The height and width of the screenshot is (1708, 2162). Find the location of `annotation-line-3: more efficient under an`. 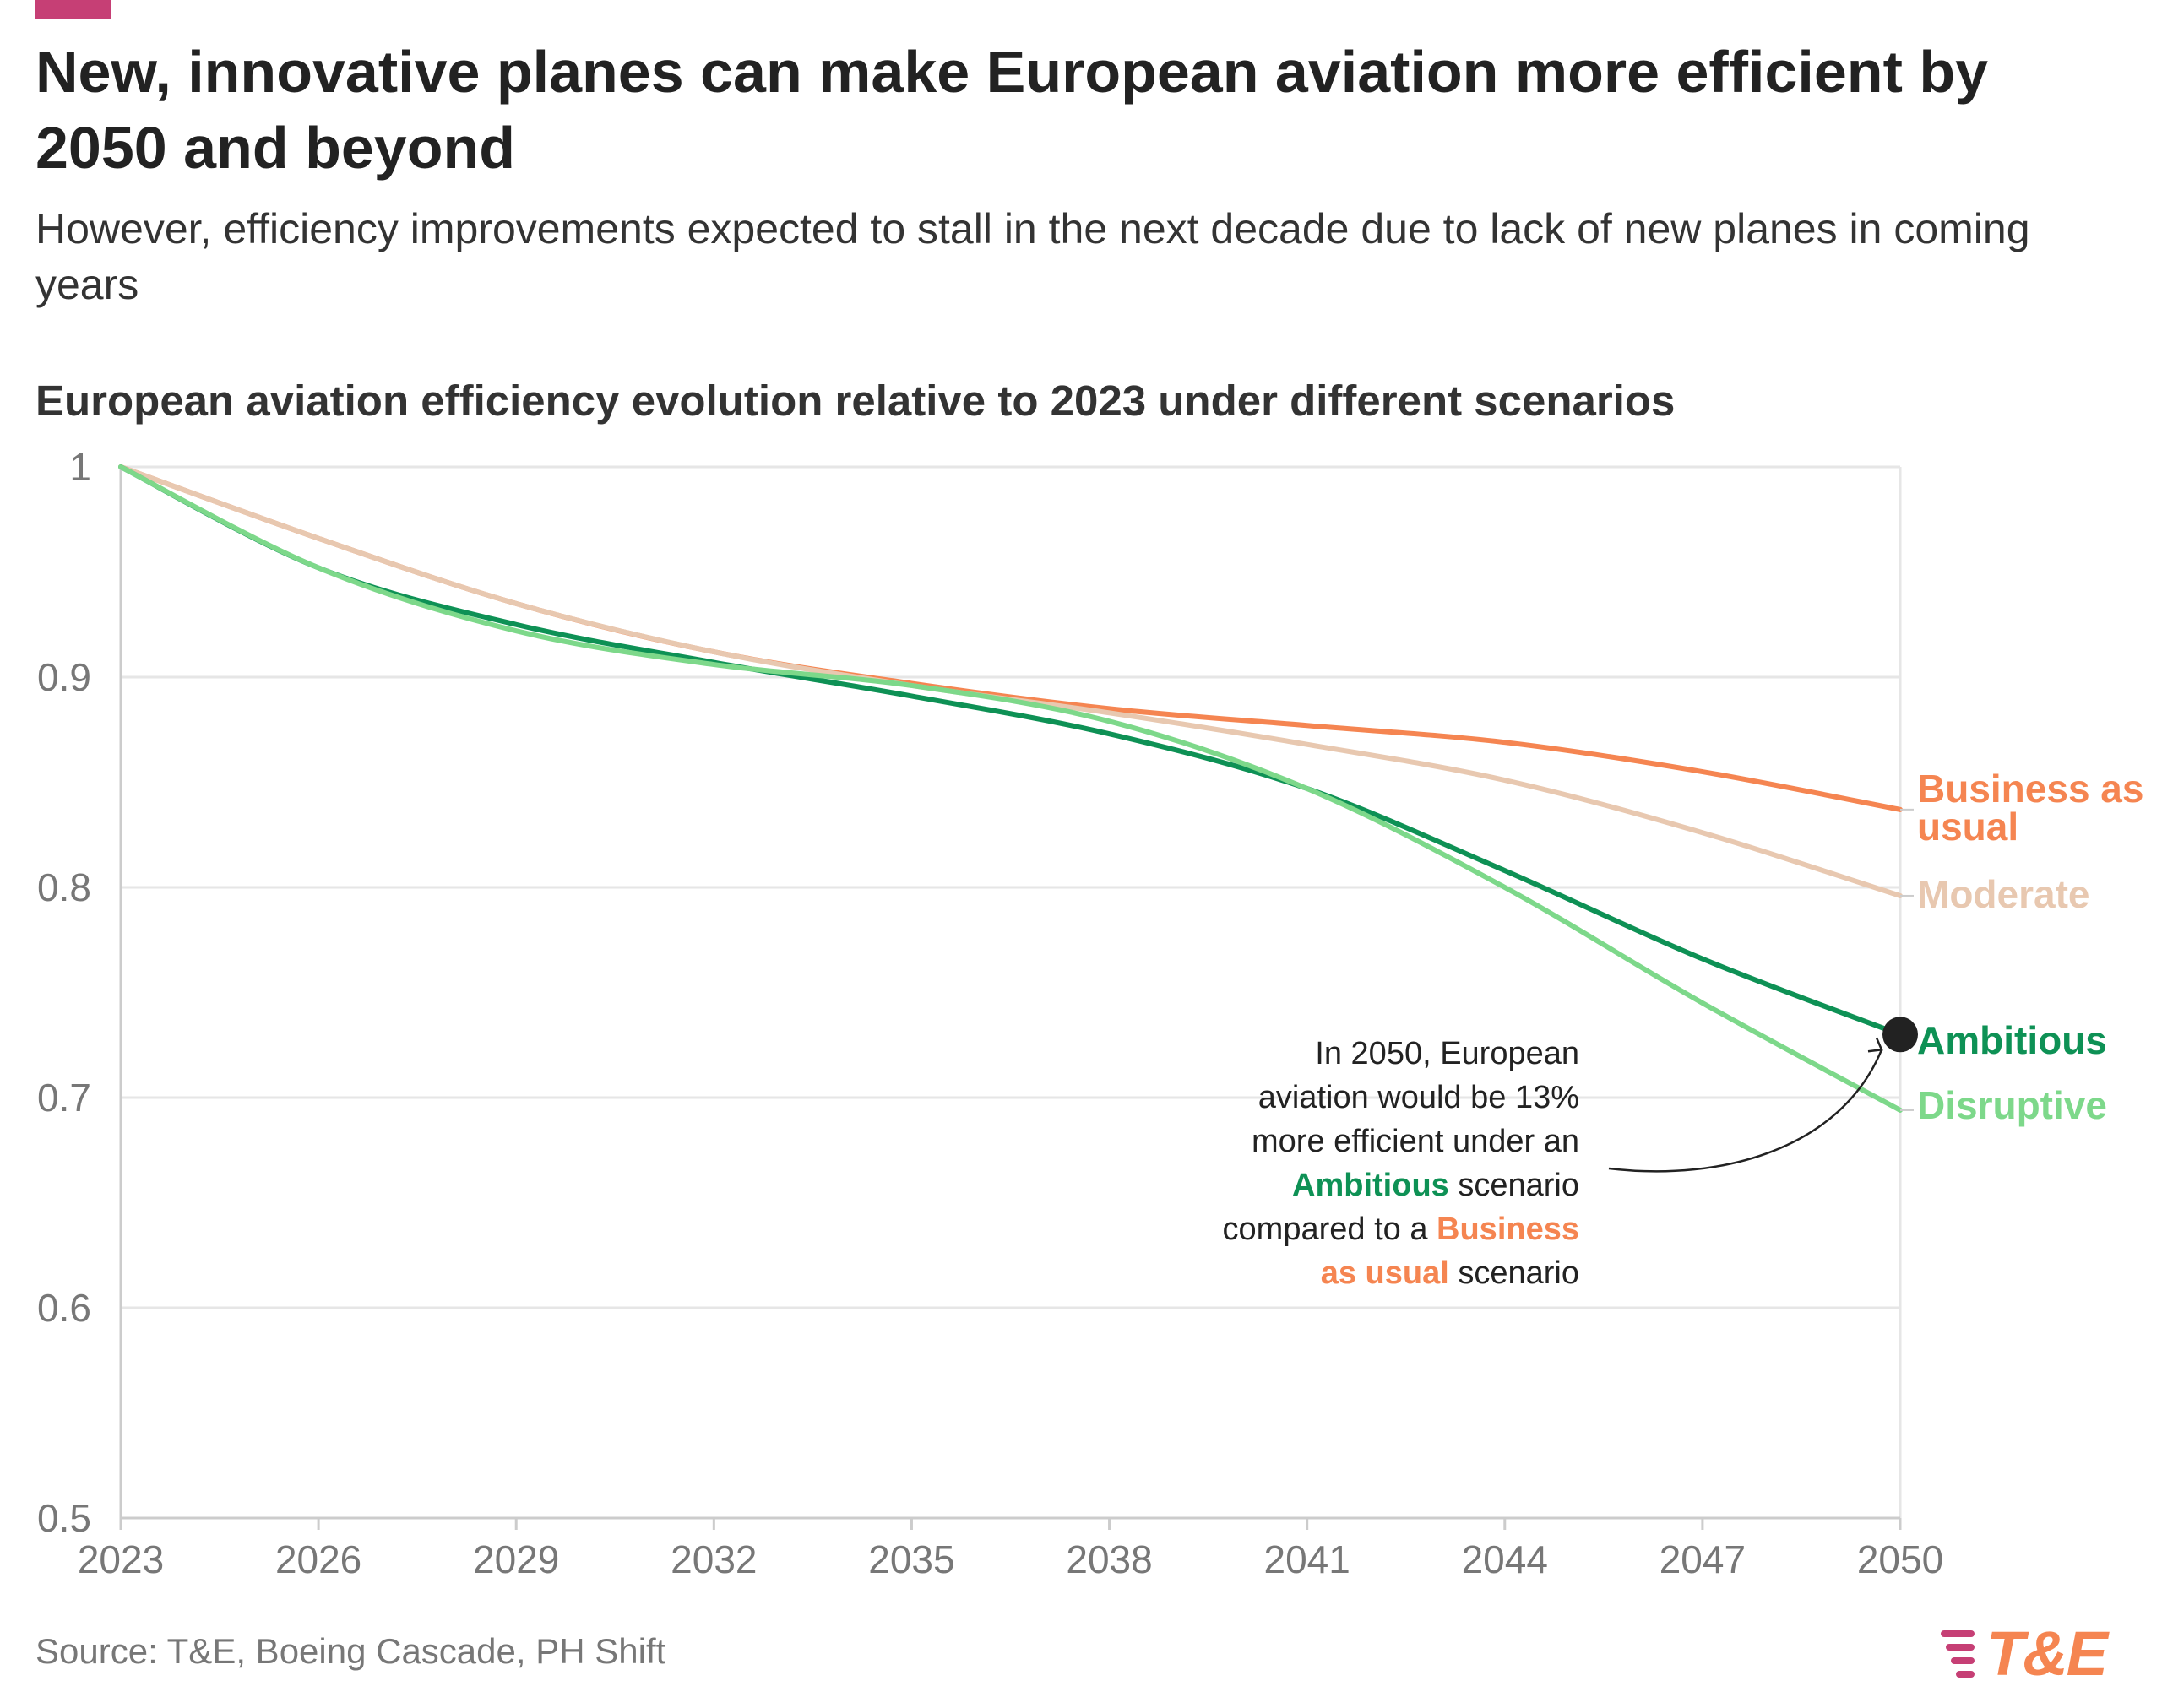

annotation-line-3: more efficient under an is located at coordinates (1415, 1141).